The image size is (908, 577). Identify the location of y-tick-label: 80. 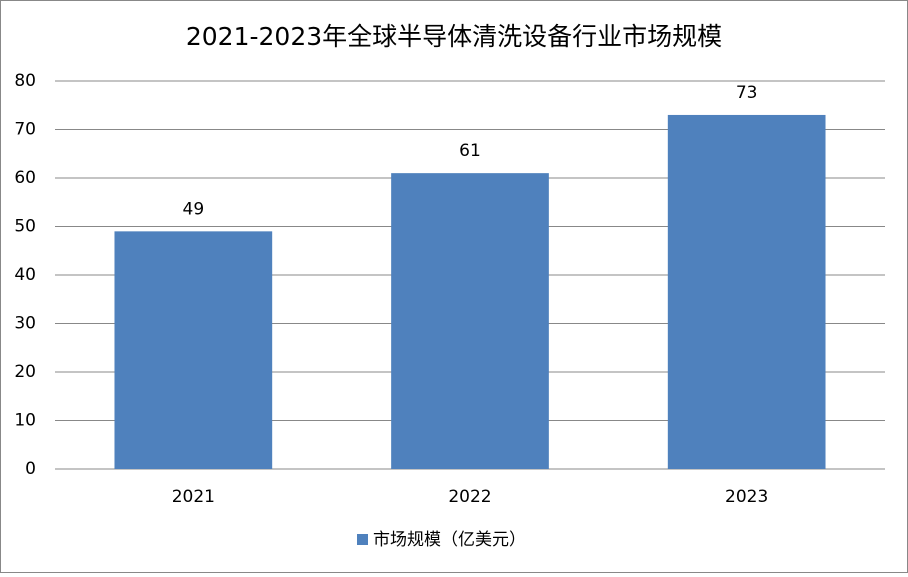
(25, 81).